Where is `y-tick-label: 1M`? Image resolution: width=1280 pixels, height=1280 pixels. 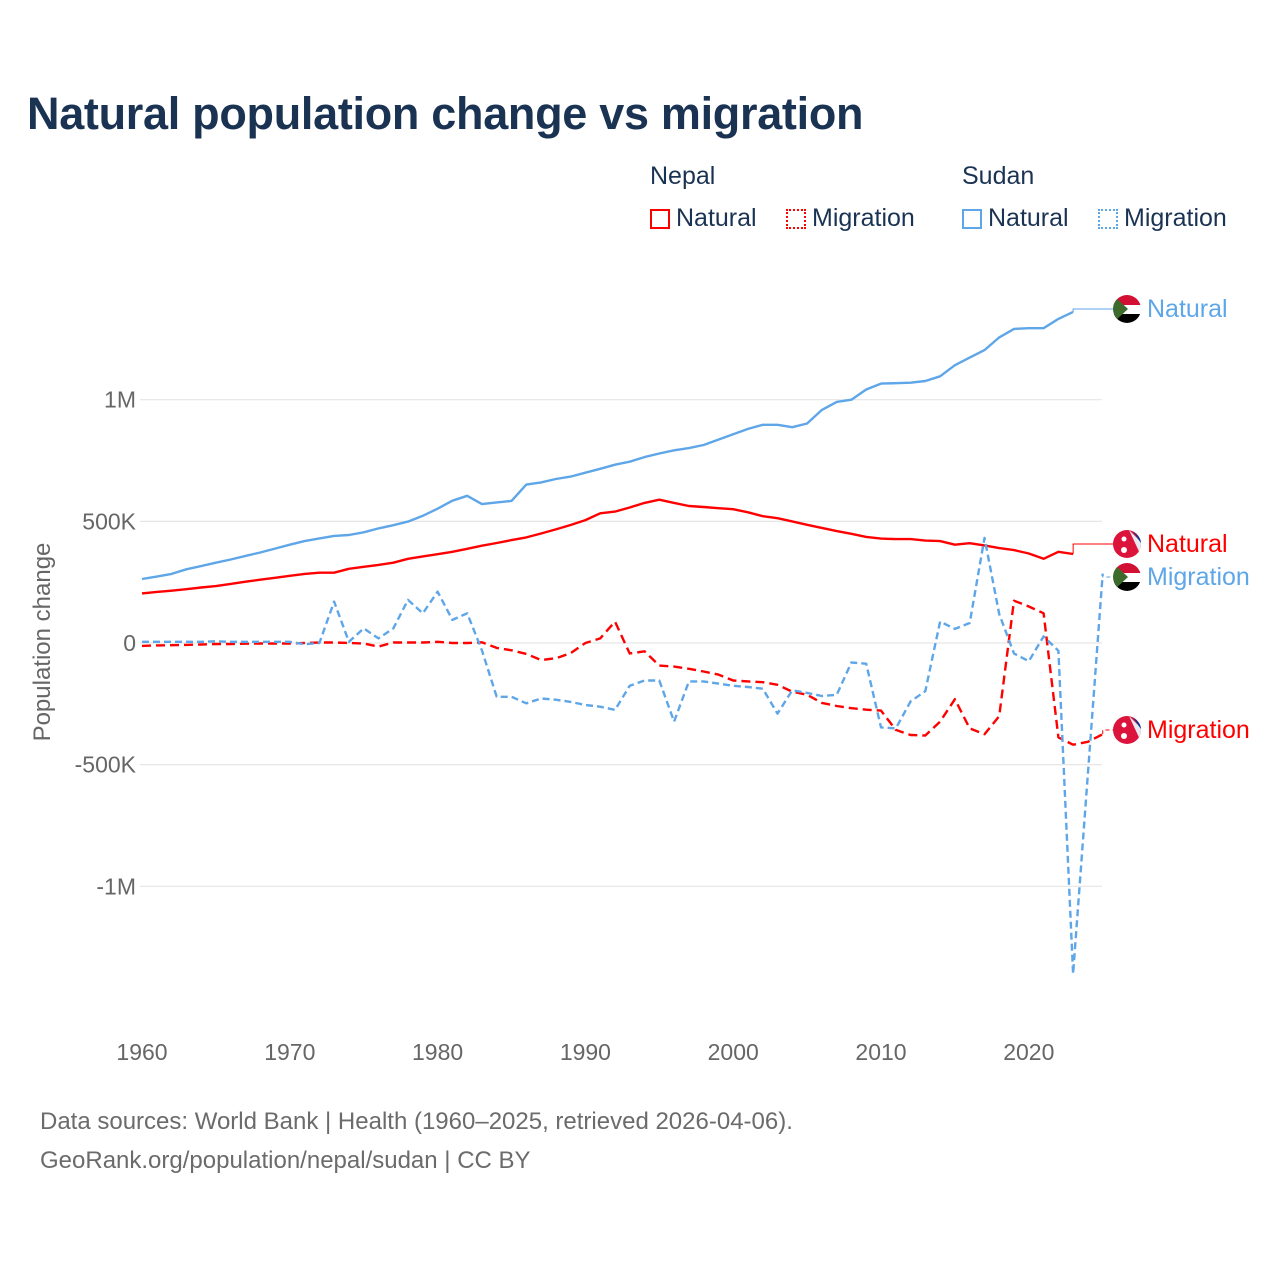
y-tick-label: 1M is located at coordinates (120, 400).